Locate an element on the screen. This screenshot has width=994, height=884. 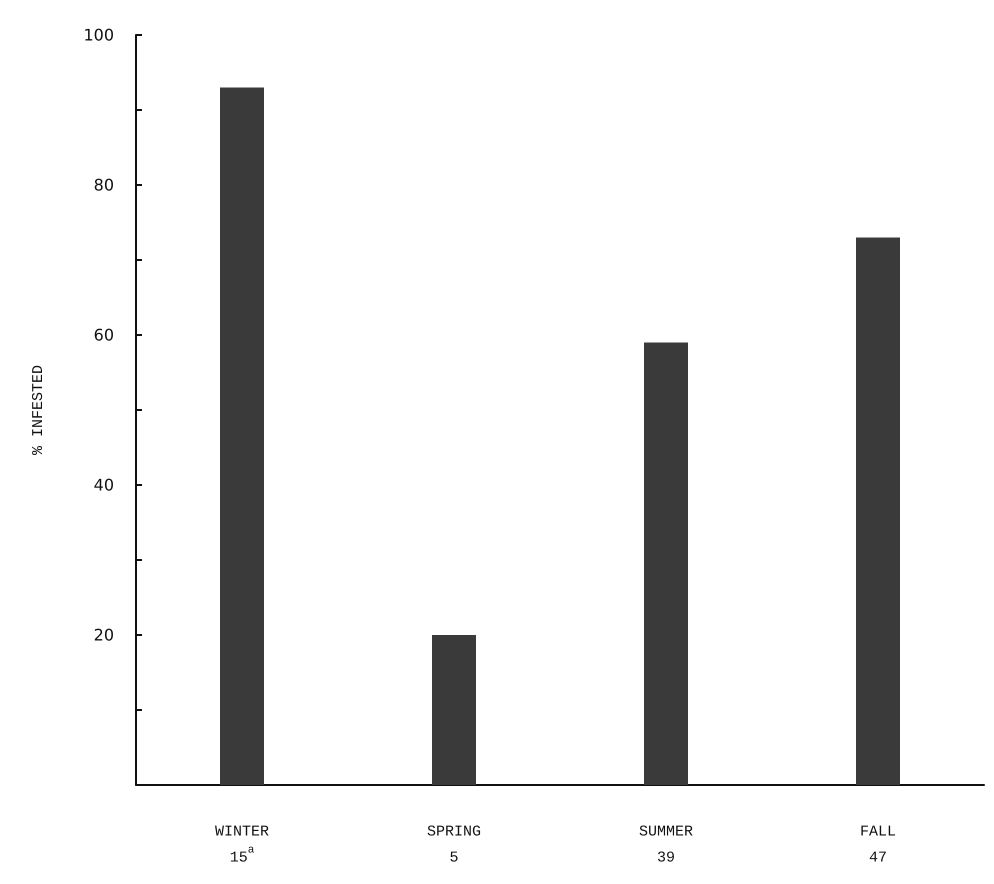
y-tick-label: 40 is located at coordinates (104, 485).